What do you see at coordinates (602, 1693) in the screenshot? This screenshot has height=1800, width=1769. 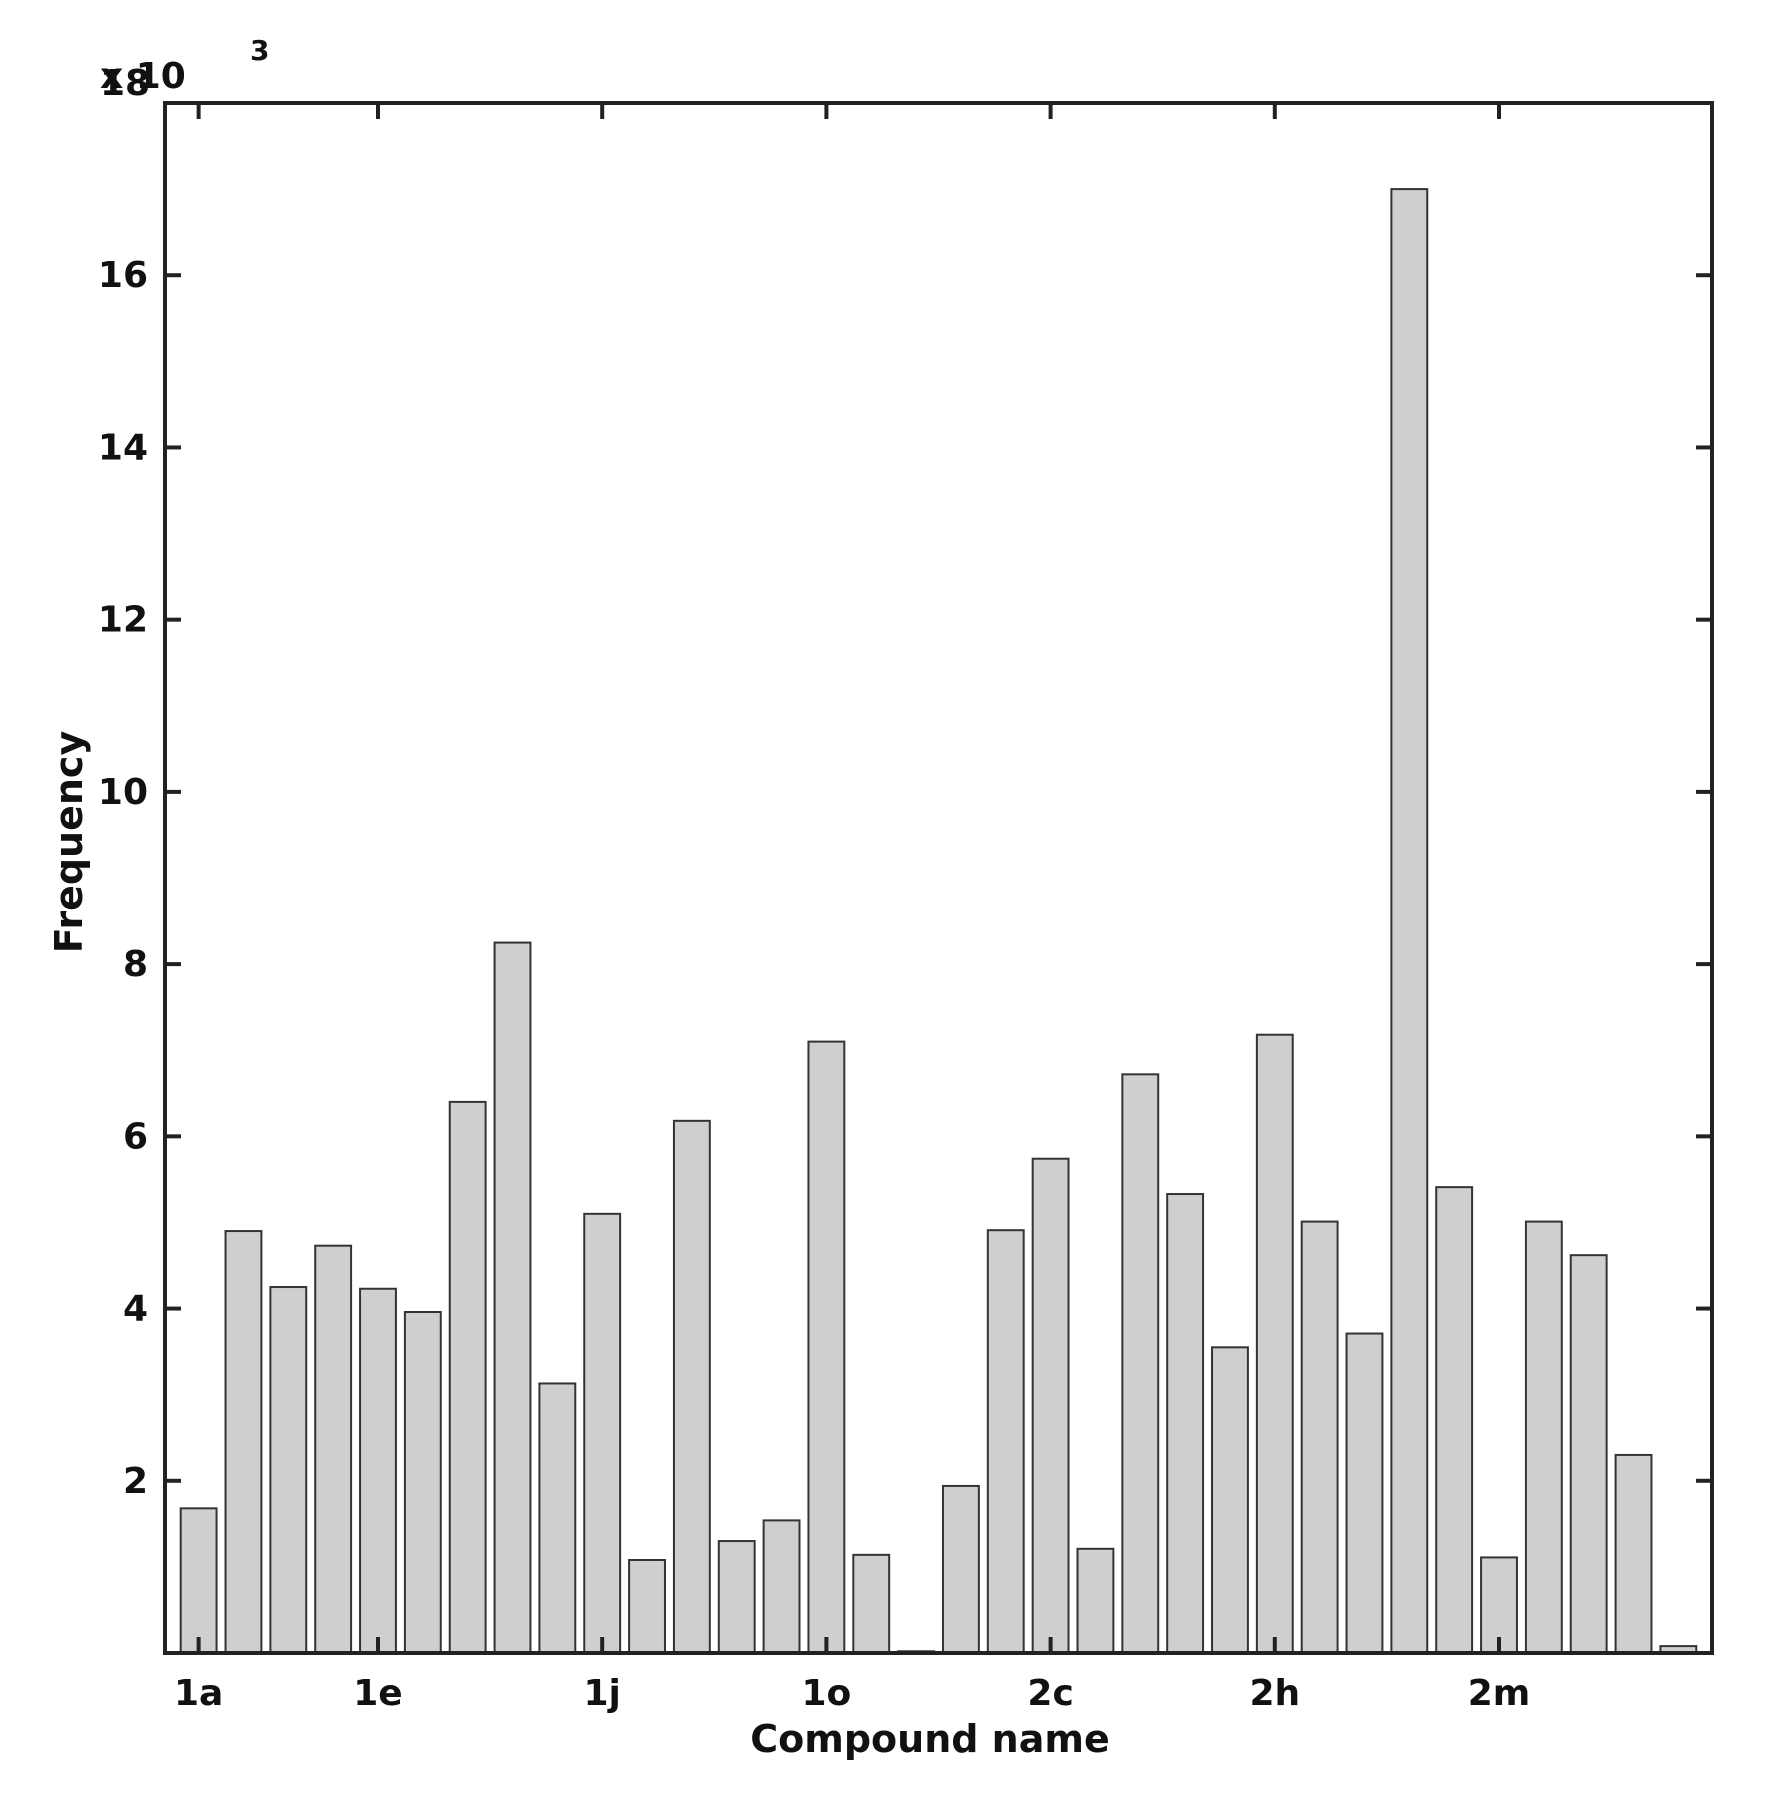 I see `x-tick-label: 1j` at bounding box center [602, 1693].